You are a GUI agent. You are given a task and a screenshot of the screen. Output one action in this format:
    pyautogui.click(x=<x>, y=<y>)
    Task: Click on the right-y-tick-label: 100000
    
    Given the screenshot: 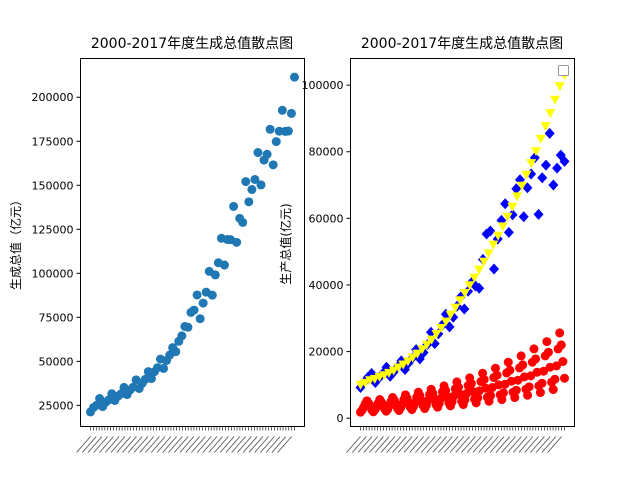 What is the action you would take?
    pyautogui.click(x=323, y=85)
    